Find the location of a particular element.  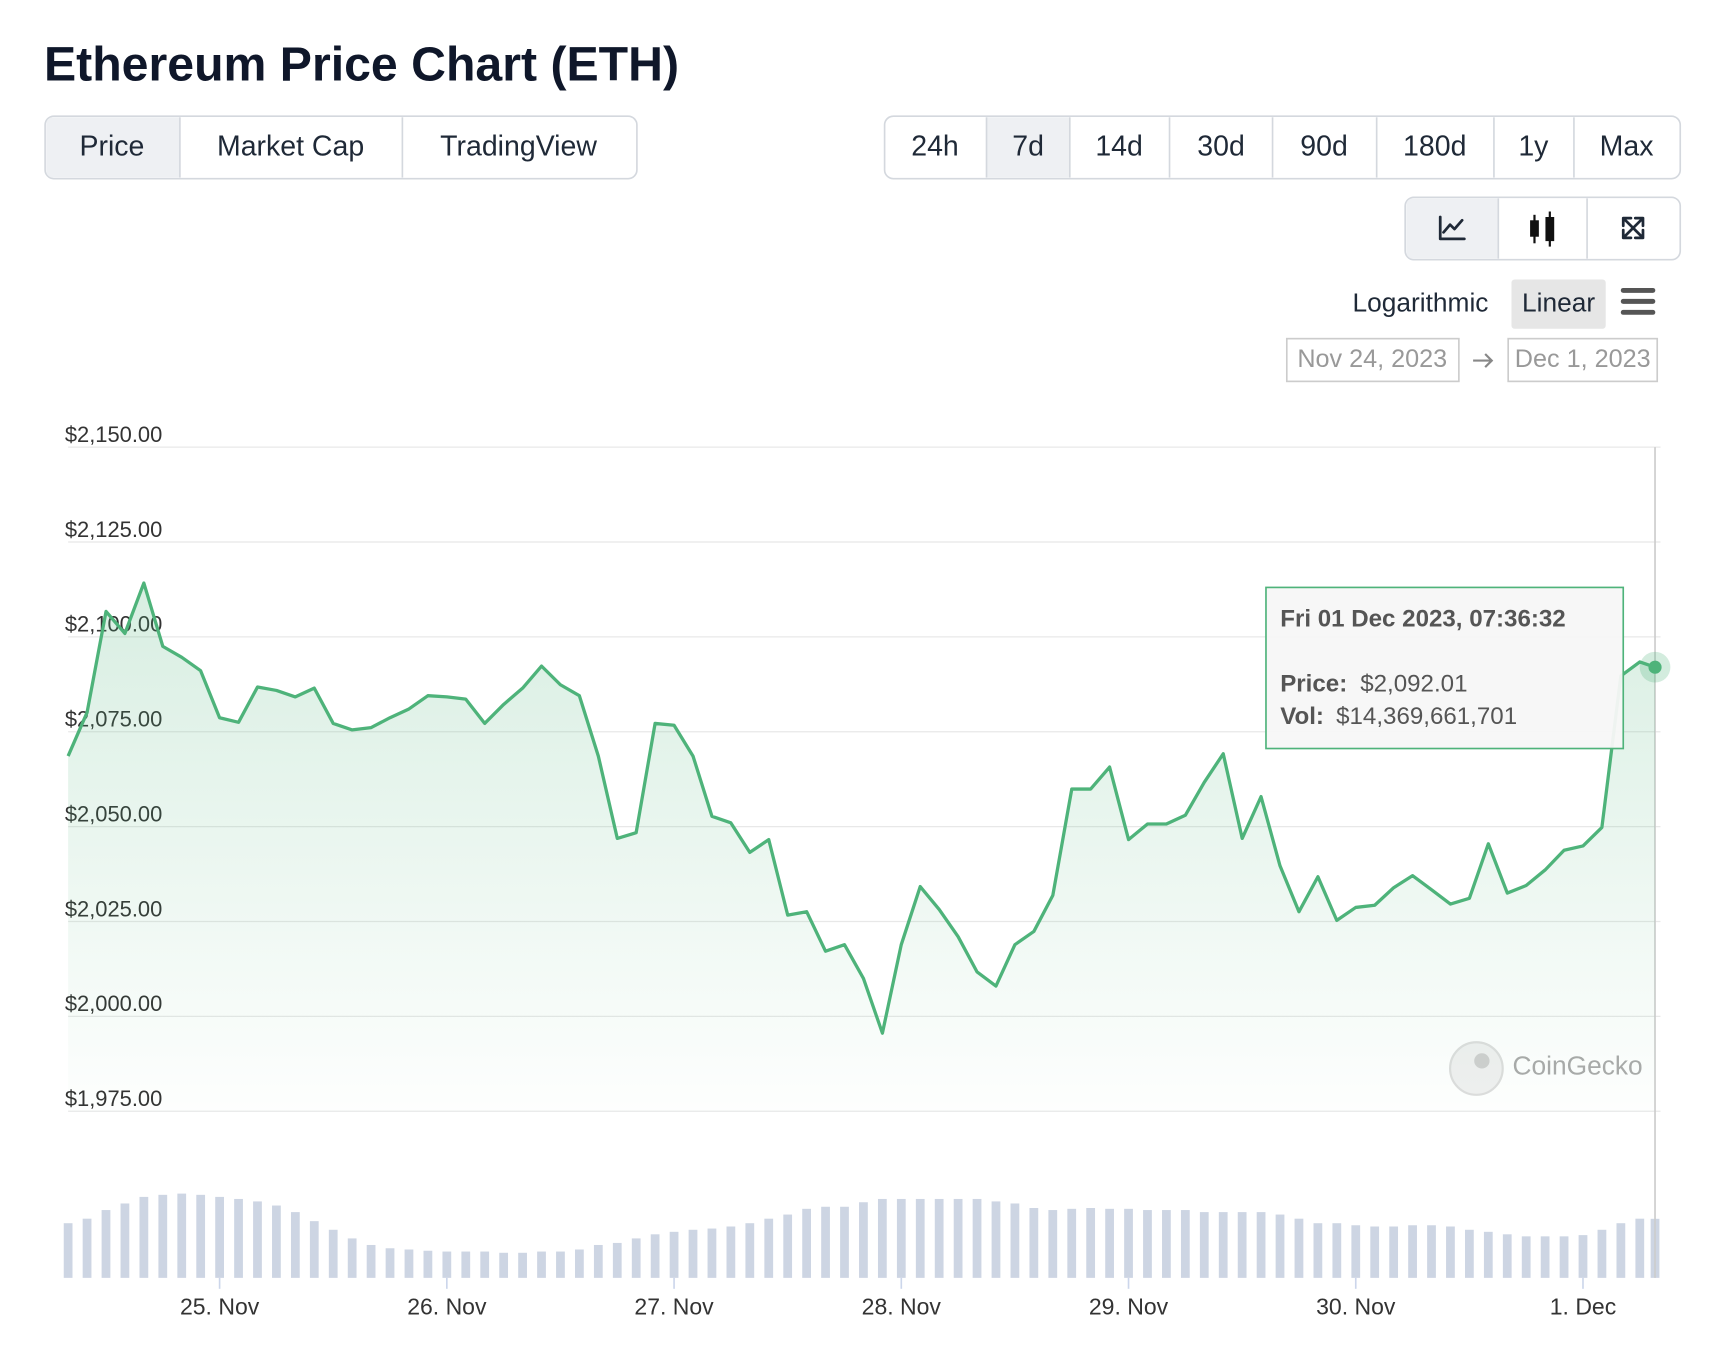

hover-point is located at coordinates (1655, 667).